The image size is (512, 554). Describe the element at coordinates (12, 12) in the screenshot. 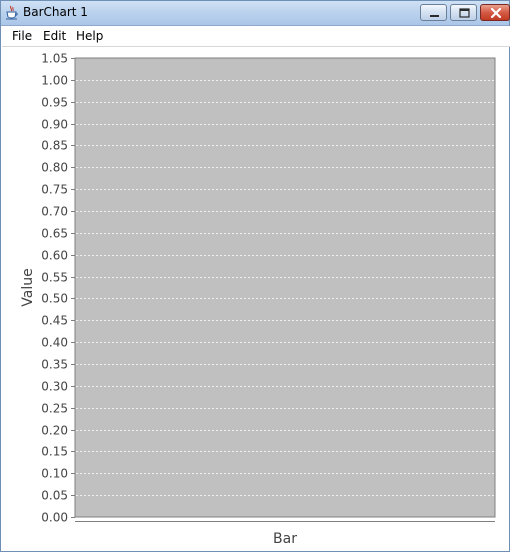

I see `java-cup-icon` at that location.